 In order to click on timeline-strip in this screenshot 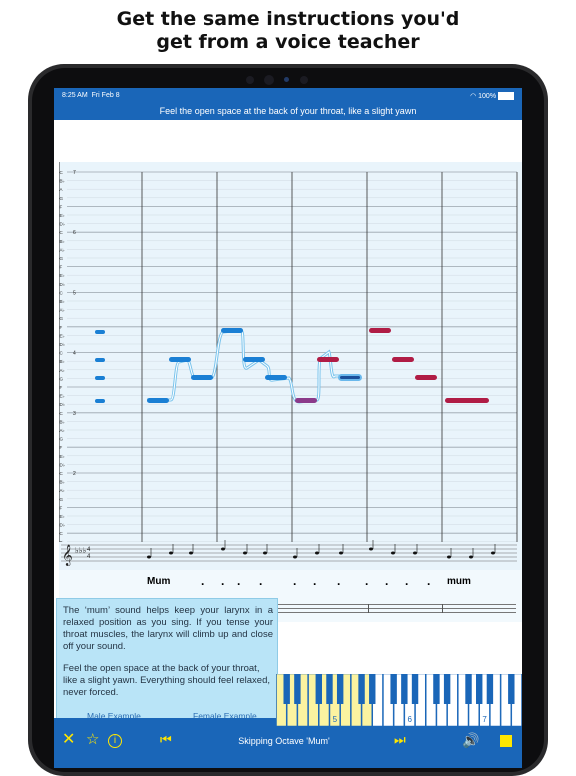, I will do `click(165, 722)`.